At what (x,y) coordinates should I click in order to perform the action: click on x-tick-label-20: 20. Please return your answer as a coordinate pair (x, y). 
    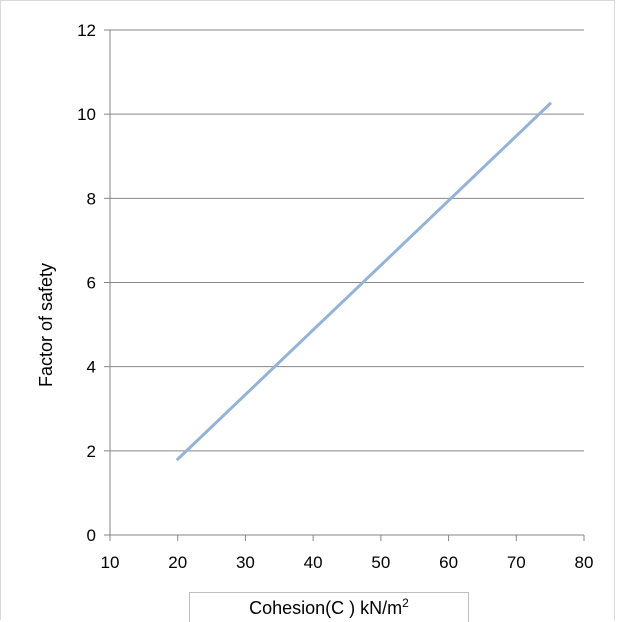
    Looking at the image, I should click on (177, 562).